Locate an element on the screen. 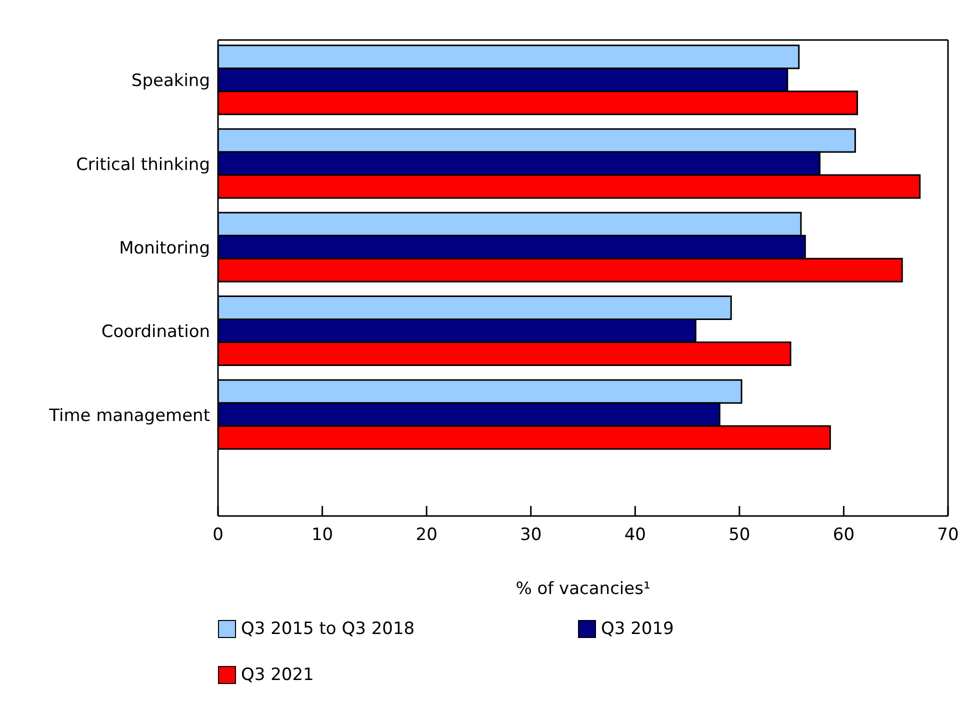 This screenshot has height=705, width=962. y-tick-label: Monitoring is located at coordinates (164, 248).